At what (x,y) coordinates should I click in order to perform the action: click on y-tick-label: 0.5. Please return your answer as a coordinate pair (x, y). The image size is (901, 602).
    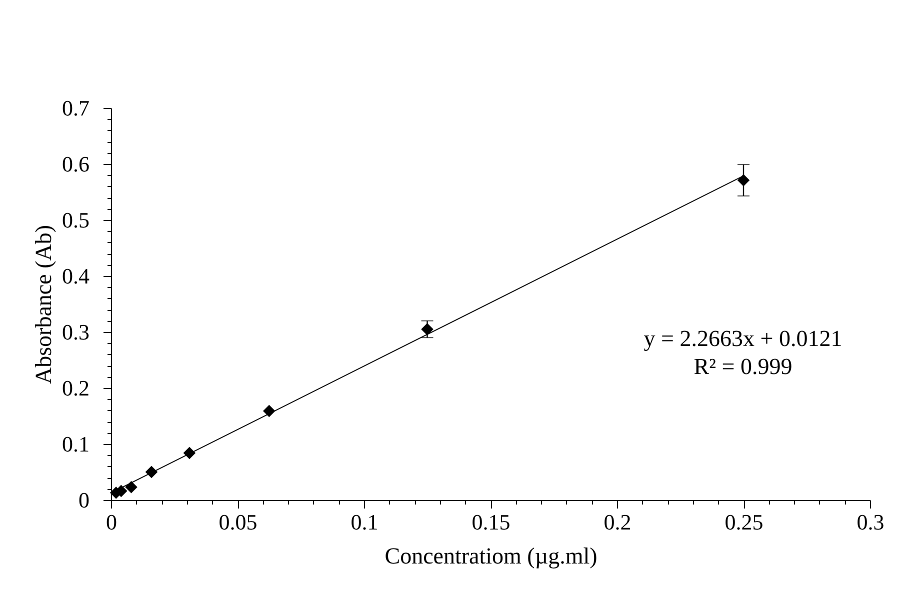
    Looking at the image, I should click on (76, 220).